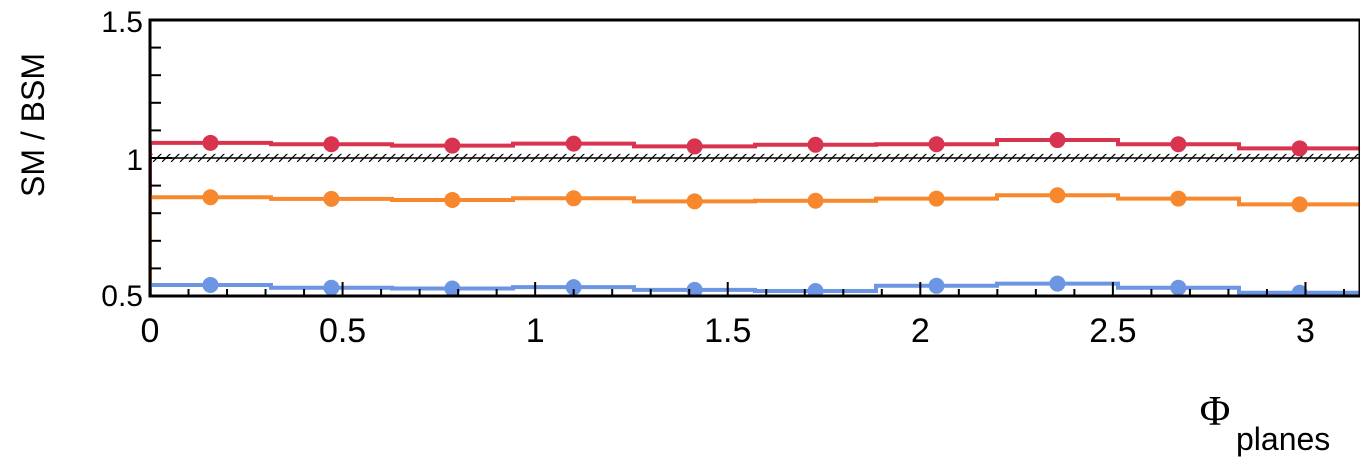  I want to click on x-tick-label: 1, so click(535, 331).